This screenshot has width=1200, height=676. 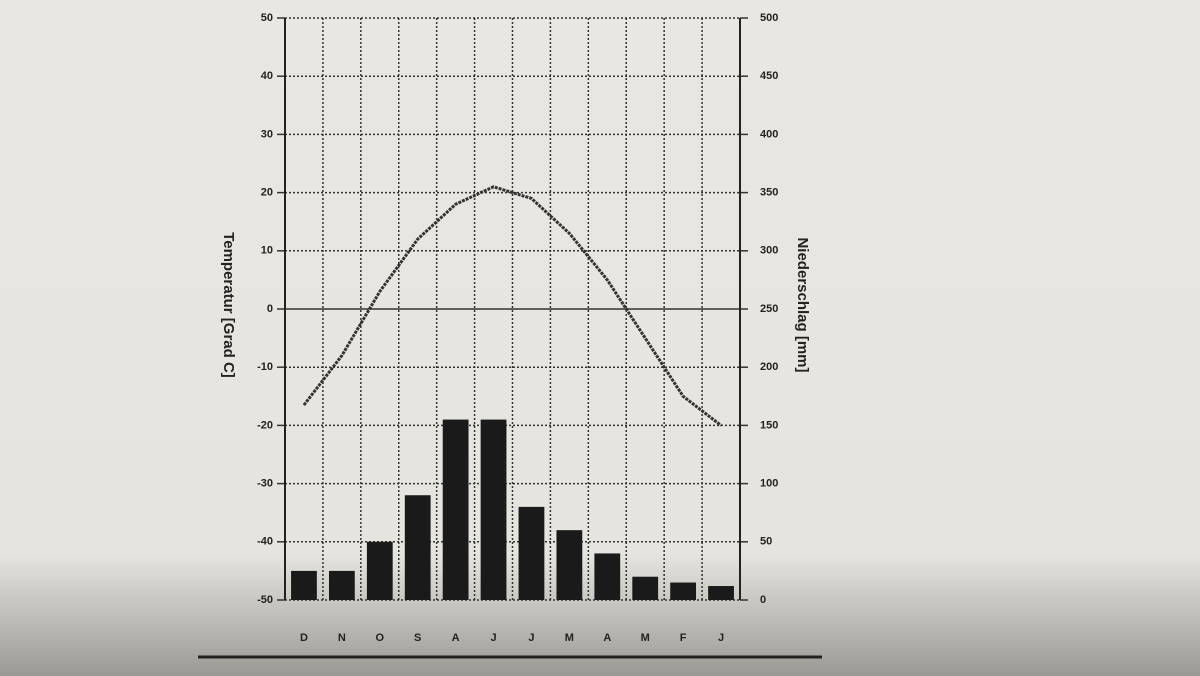 I want to click on y-tick-label: 10, so click(x=267, y=251).